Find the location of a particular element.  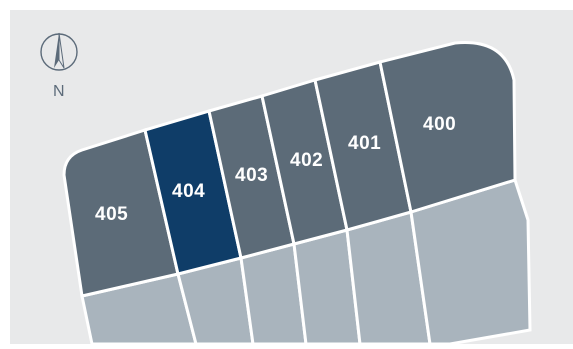

lot-label-400: 400 is located at coordinates (439, 124).